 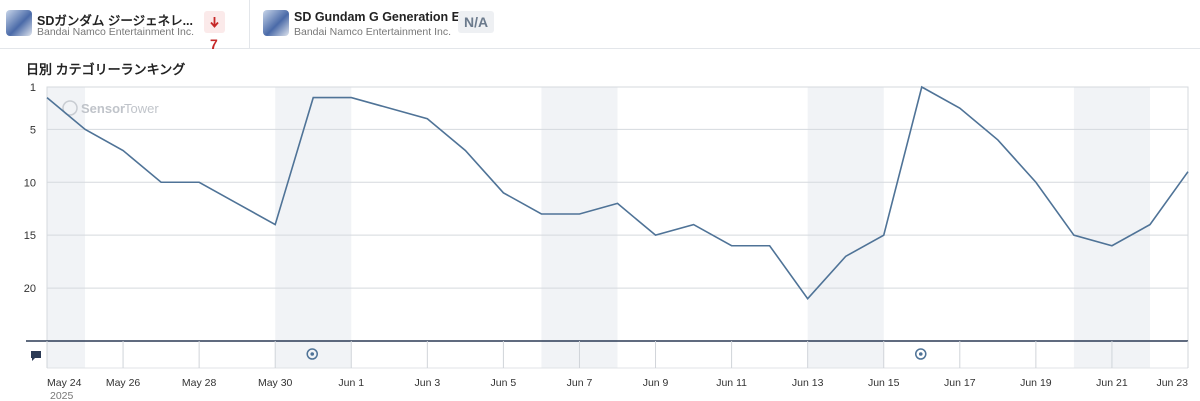 What do you see at coordinates (1036, 383) in the screenshot?
I see `x-tick-label: Jun 19` at bounding box center [1036, 383].